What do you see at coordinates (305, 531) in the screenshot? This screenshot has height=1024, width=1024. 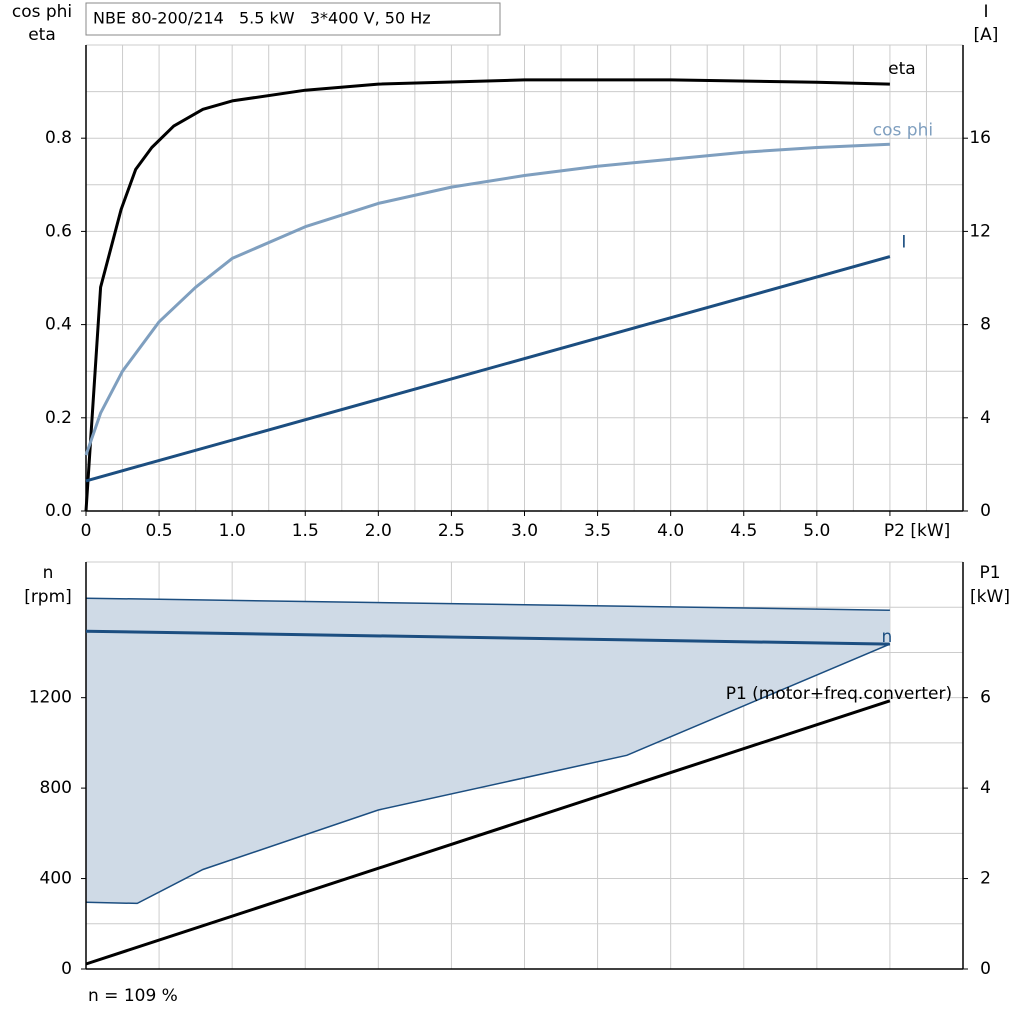 I see `x-tick-label: 1.5` at bounding box center [305, 531].